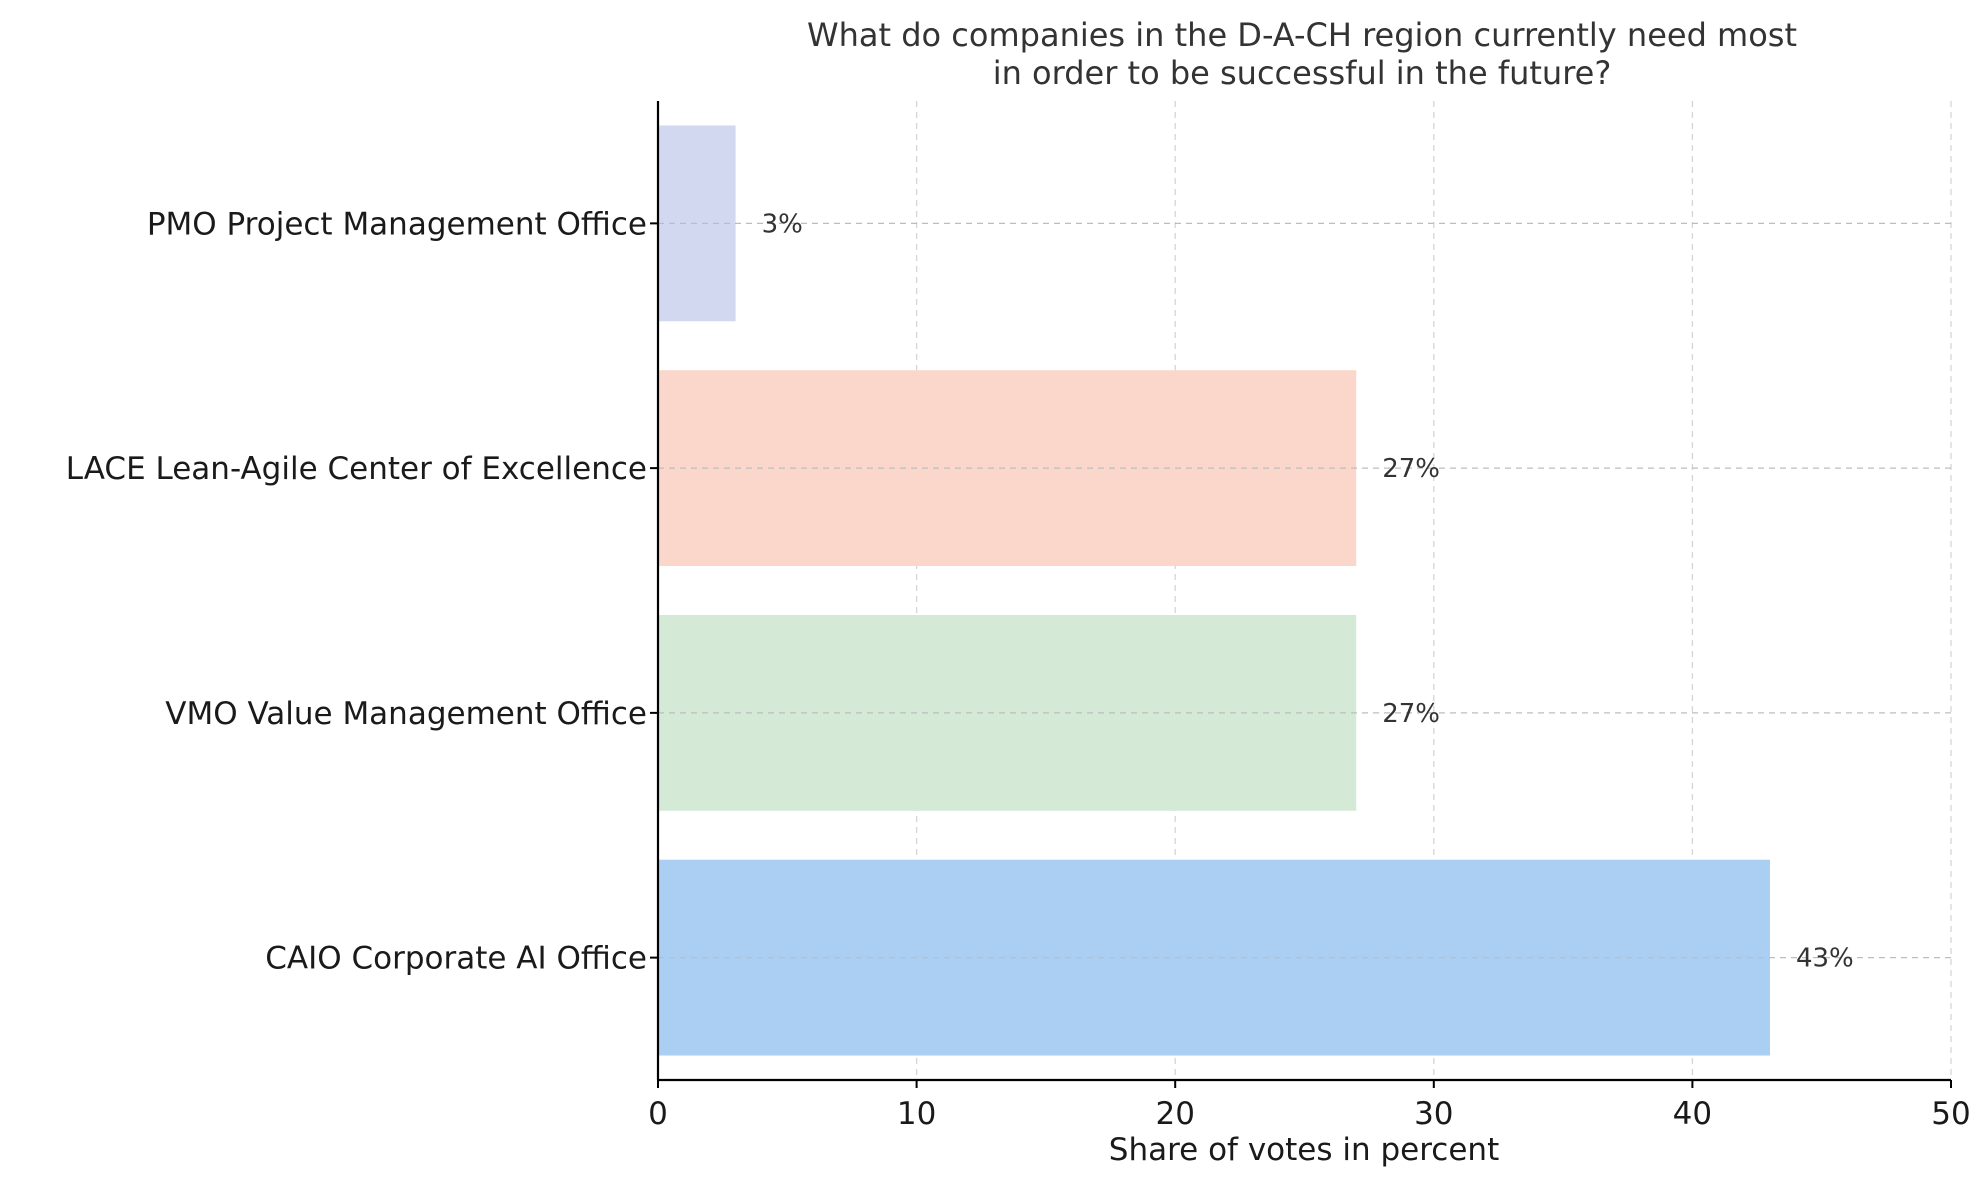 The width and height of the screenshot is (1979, 1180). Describe the element at coordinates (1304, 1150) in the screenshot. I see `x-axis-title: Share of votes in percent` at that location.